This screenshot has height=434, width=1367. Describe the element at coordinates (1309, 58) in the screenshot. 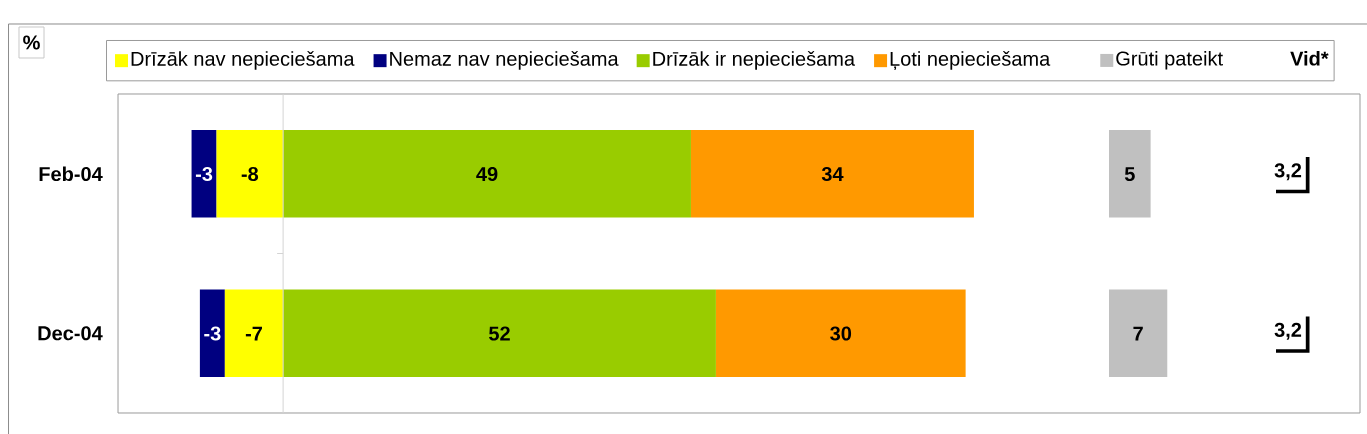

I see `text: Vid*` at that location.